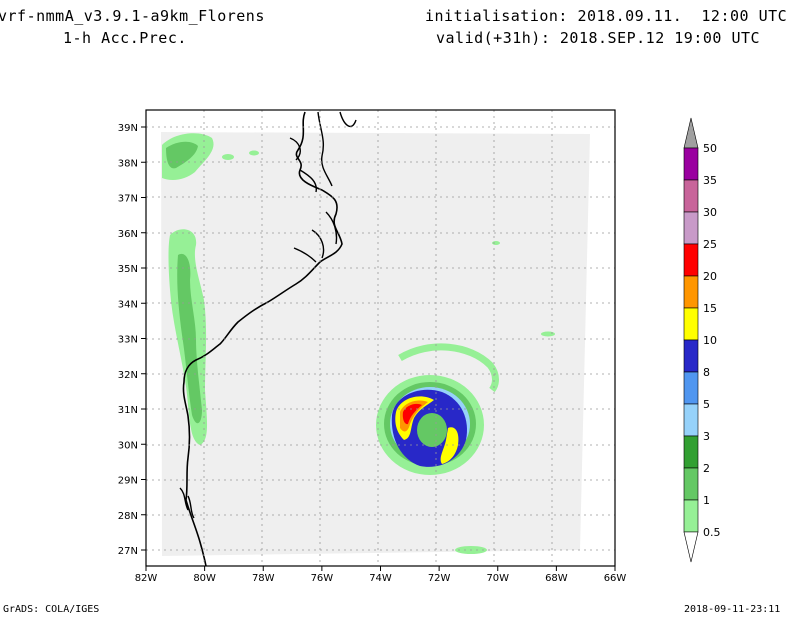  I want to click on lat-tick-label: 30N, so click(128, 445).